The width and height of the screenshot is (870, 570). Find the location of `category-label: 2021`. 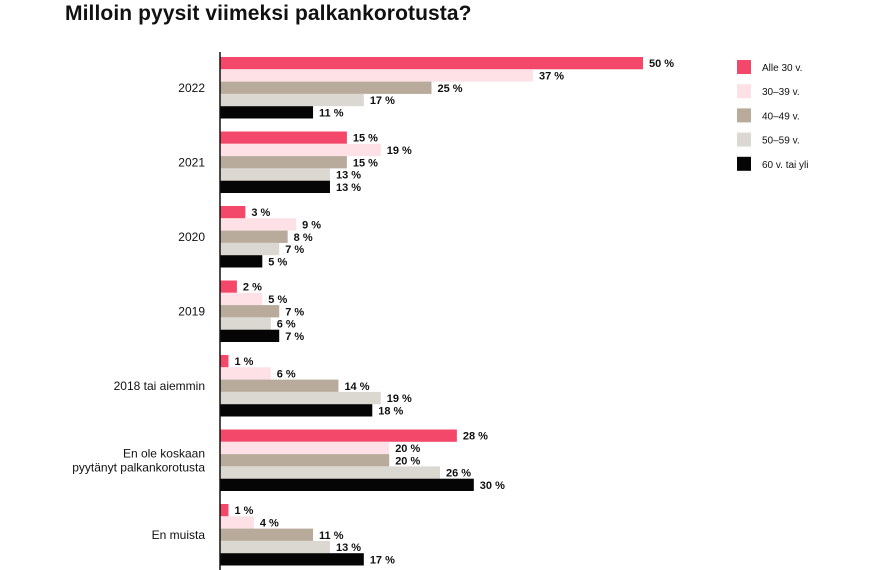

category-label: 2021 is located at coordinates (191, 162).